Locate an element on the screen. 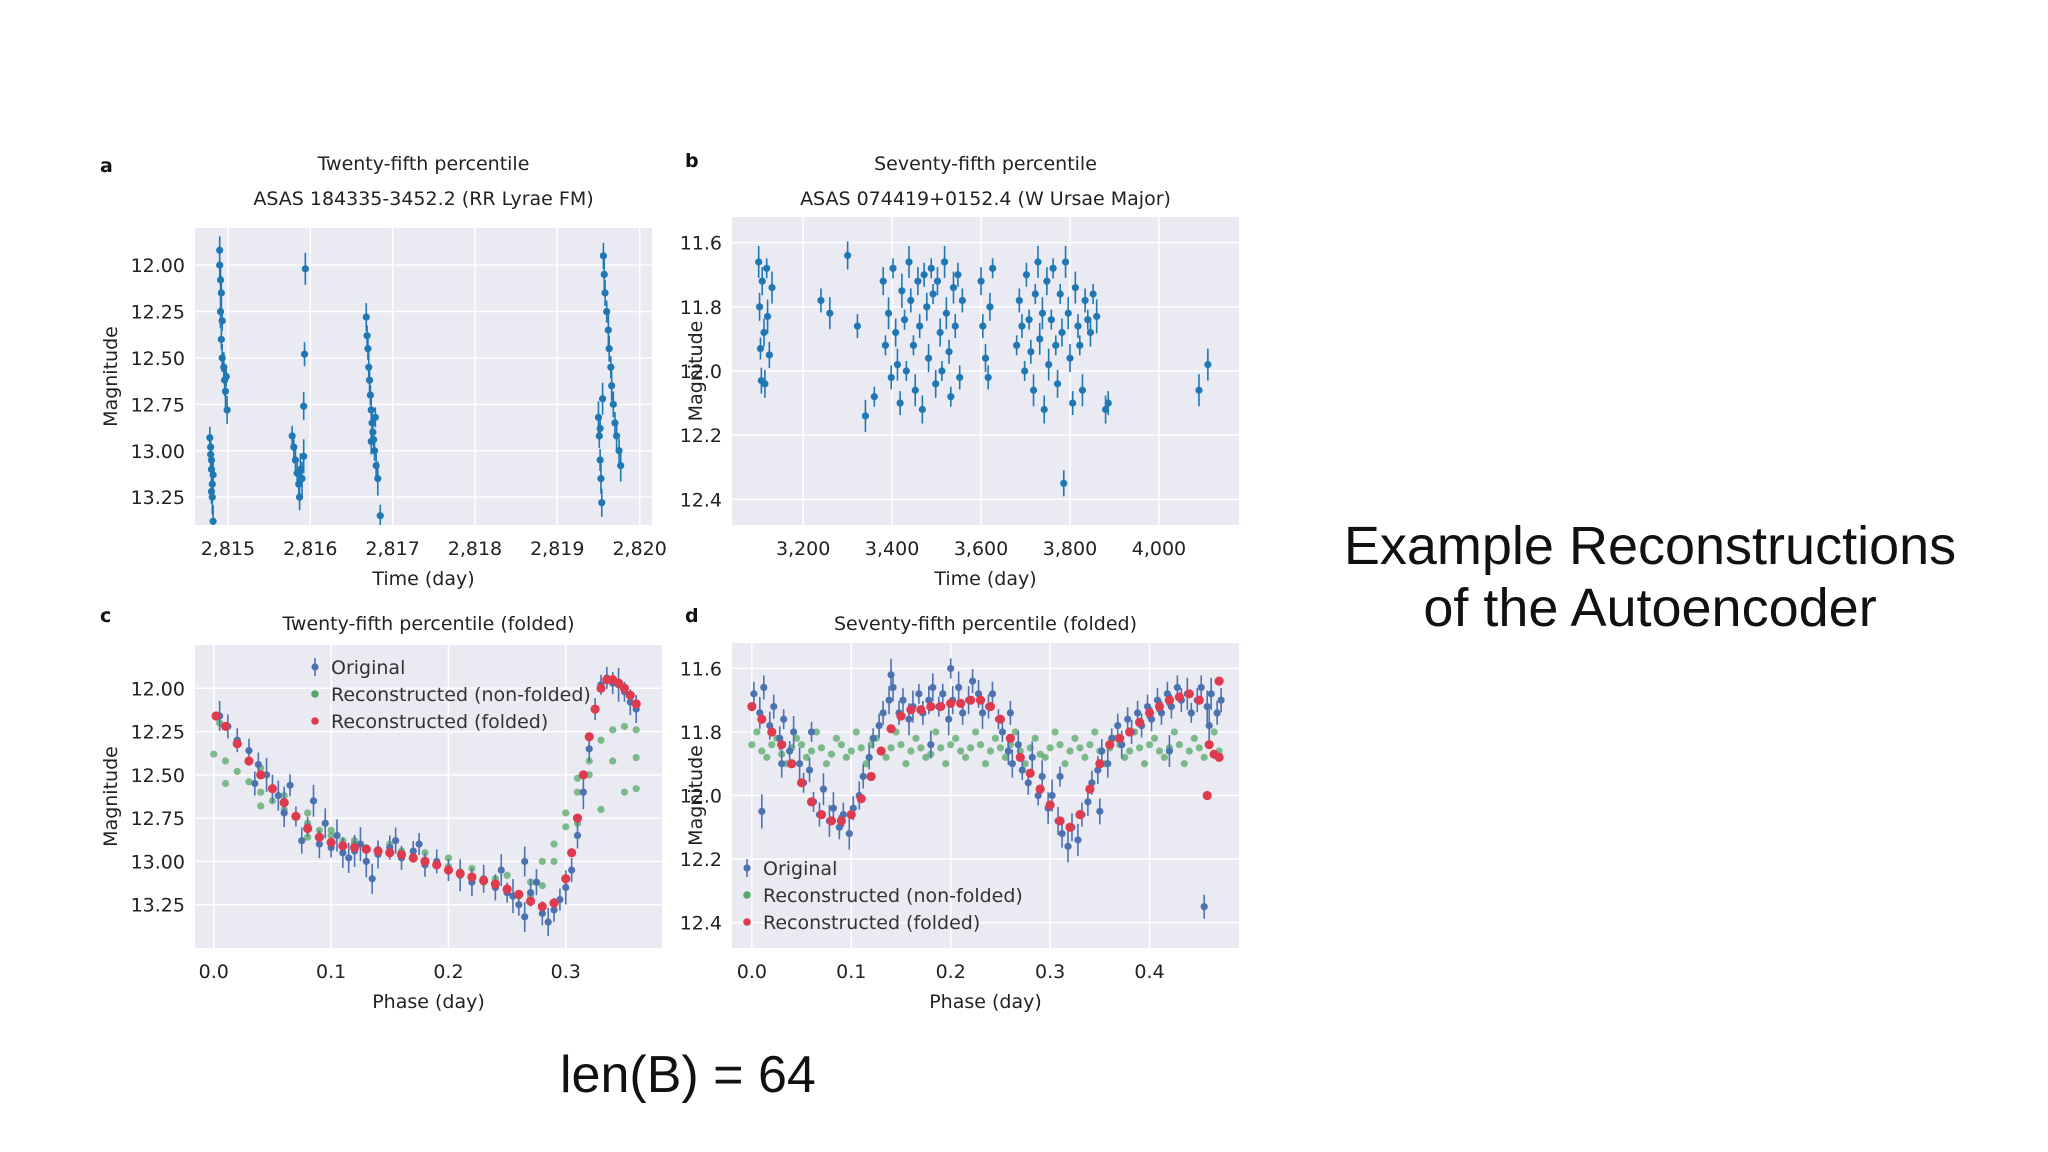 The height and width of the screenshot is (1152, 2048). series-reconstructed-folded is located at coordinates (985, 754).